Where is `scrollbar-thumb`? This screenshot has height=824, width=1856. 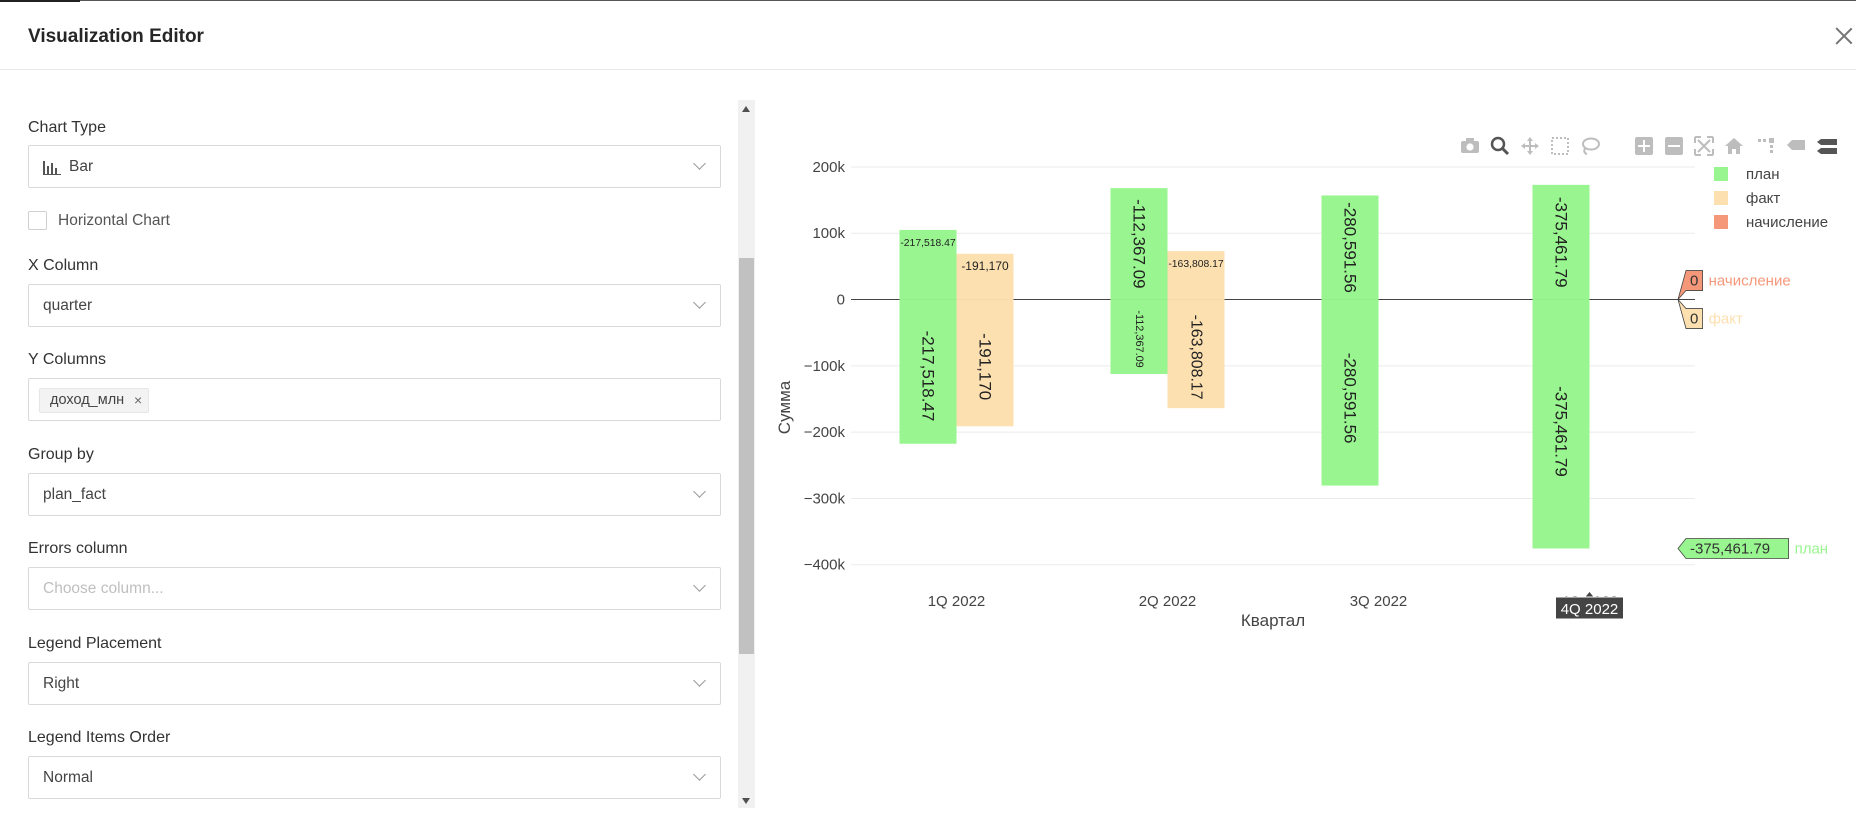
scrollbar-thumb is located at coordinates (746, 456).